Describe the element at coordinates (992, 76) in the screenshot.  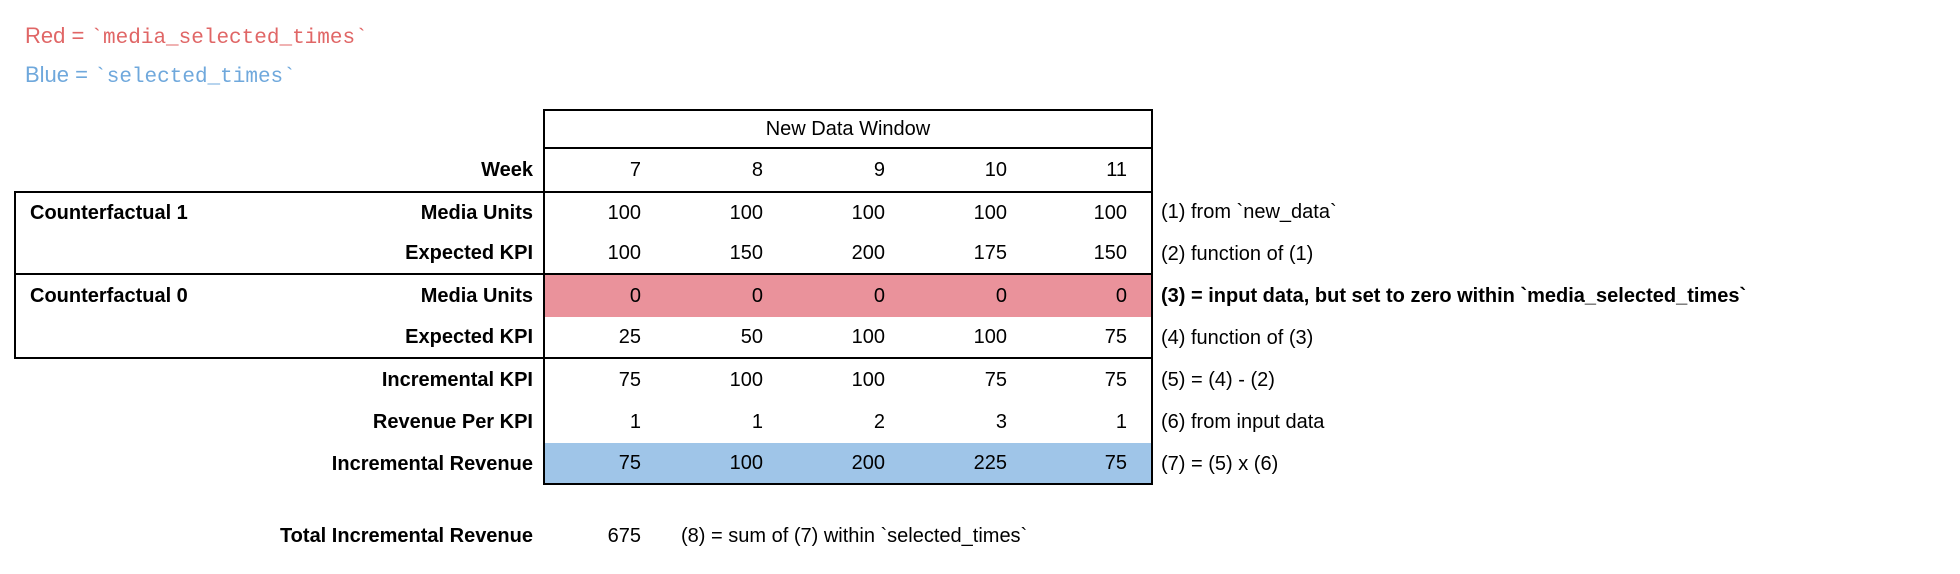
I see `legend-blue-line: Blue = `selected_times`` at that location.